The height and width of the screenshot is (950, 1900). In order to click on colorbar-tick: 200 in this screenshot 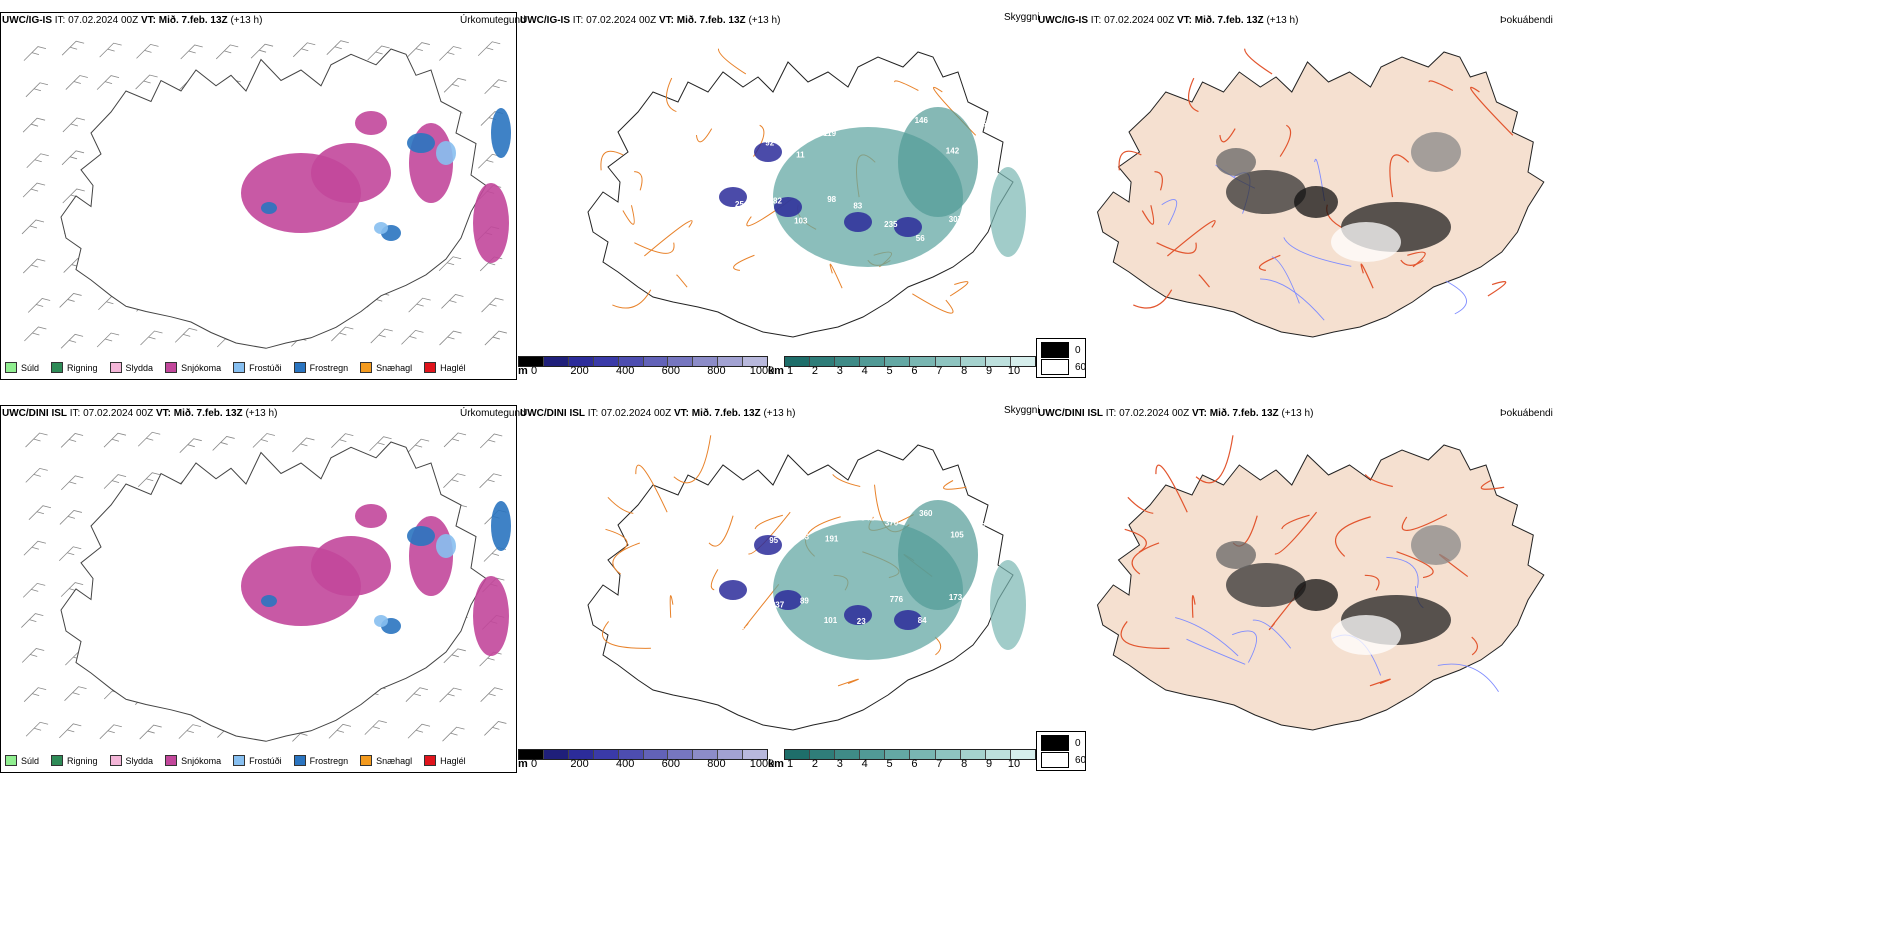, I will do `click(579, 764)`.